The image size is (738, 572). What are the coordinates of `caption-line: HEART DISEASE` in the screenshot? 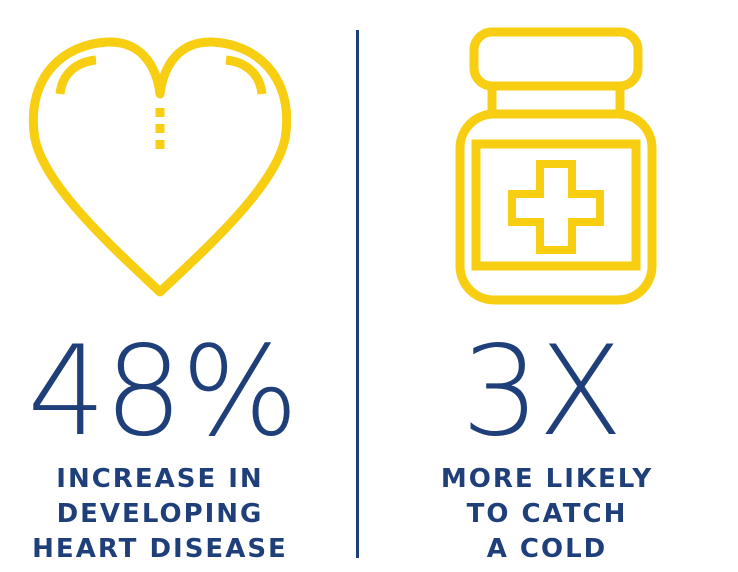 It's located at (160, 549).